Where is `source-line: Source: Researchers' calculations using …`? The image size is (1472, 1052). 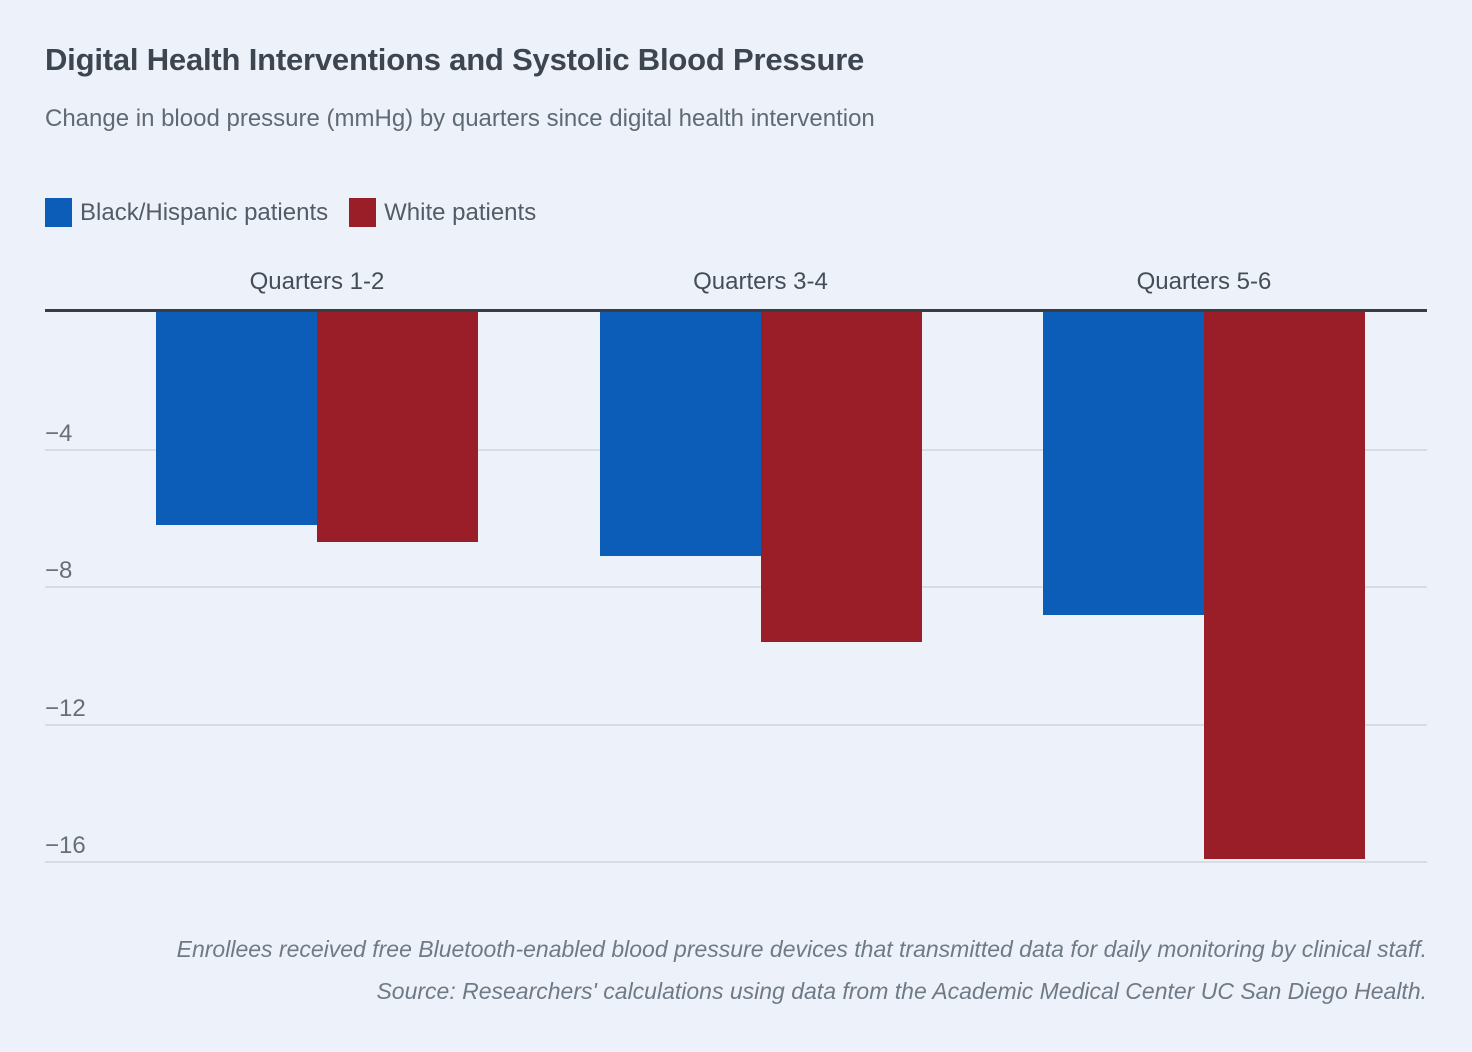
source-line: Source: Researchers' calculations using … is located at coordinates (901, 991).